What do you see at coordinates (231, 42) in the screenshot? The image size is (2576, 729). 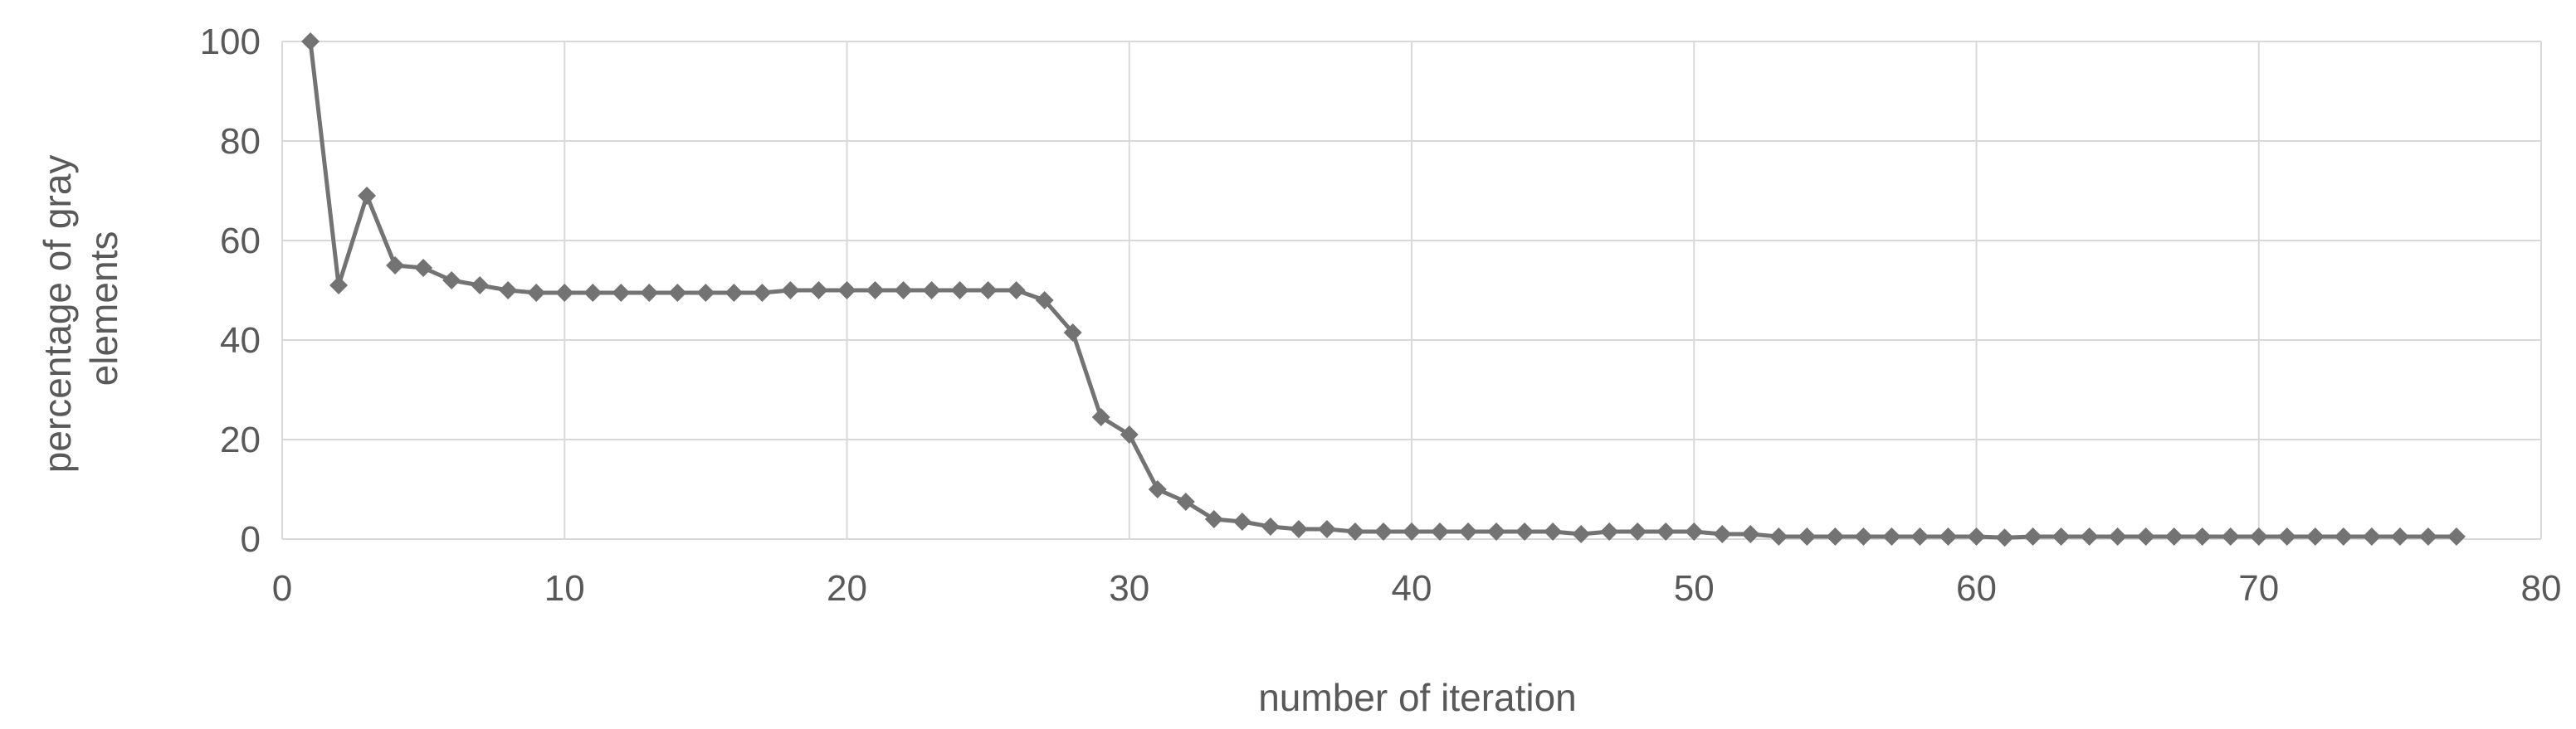 I see `y-tick-label: 100` at bounding box center [231, 42].